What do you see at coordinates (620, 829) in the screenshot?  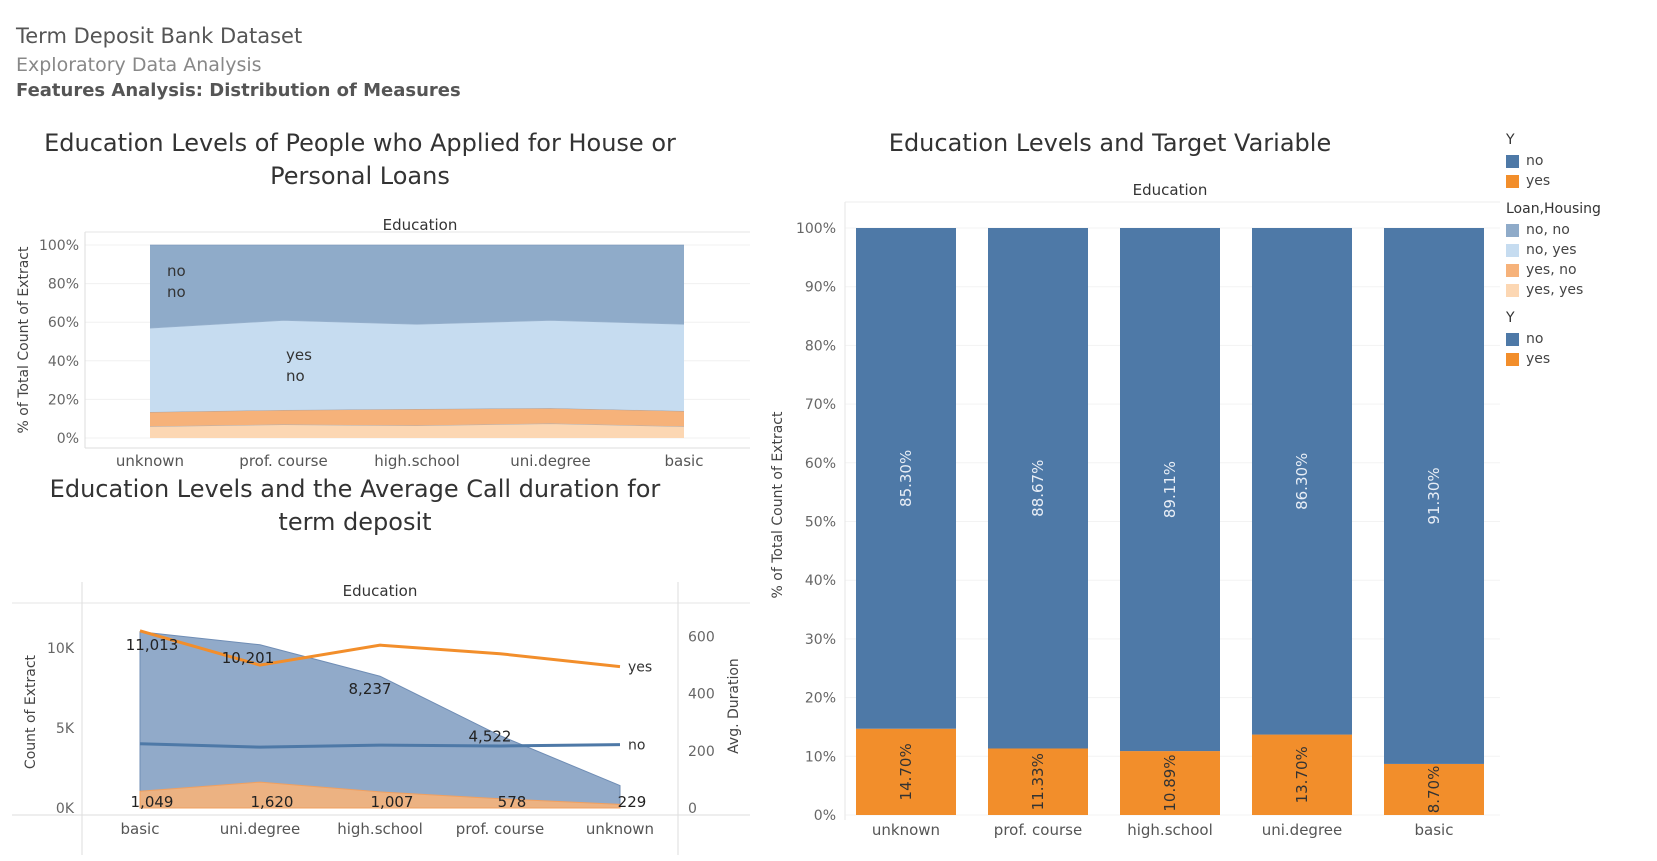 I see `chart2-x-tick: unknown` at bounding box center [620, 829].